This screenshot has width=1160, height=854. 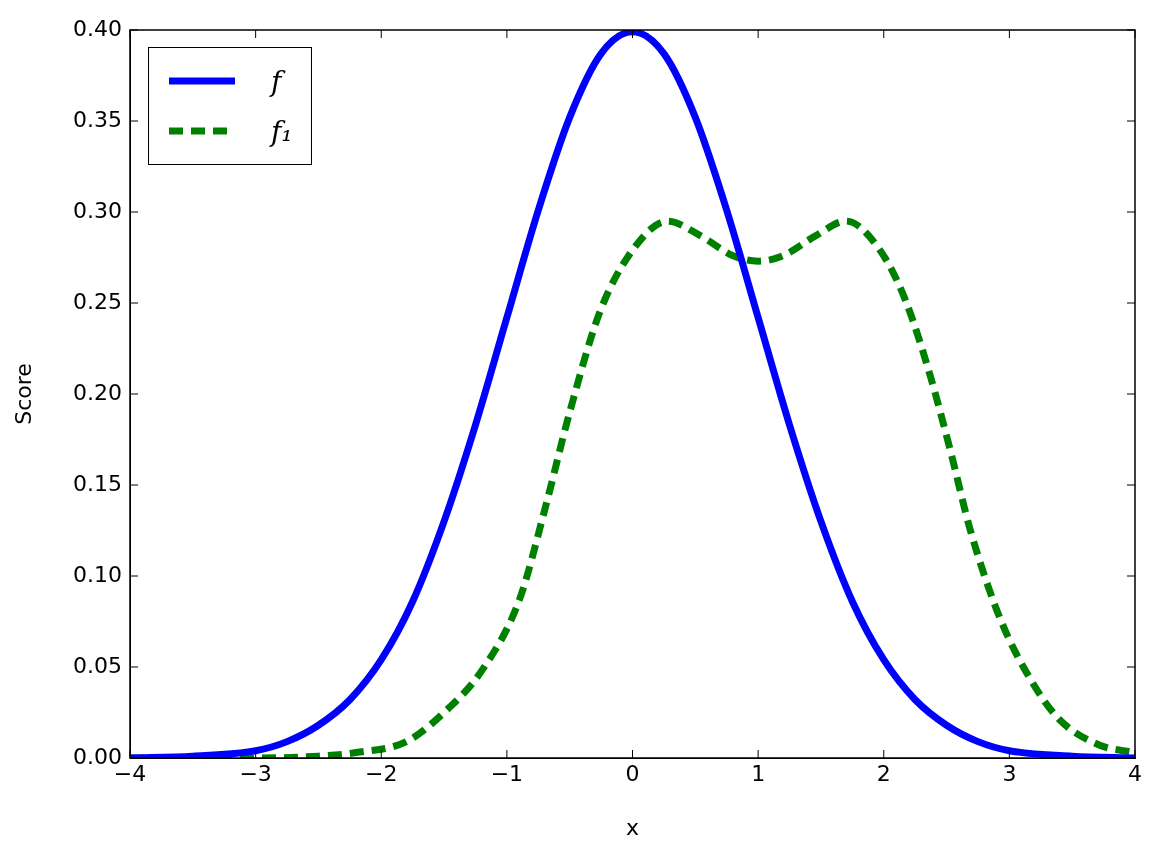 I want to click on x-tick-label: 1, so click(x=758, y=773).